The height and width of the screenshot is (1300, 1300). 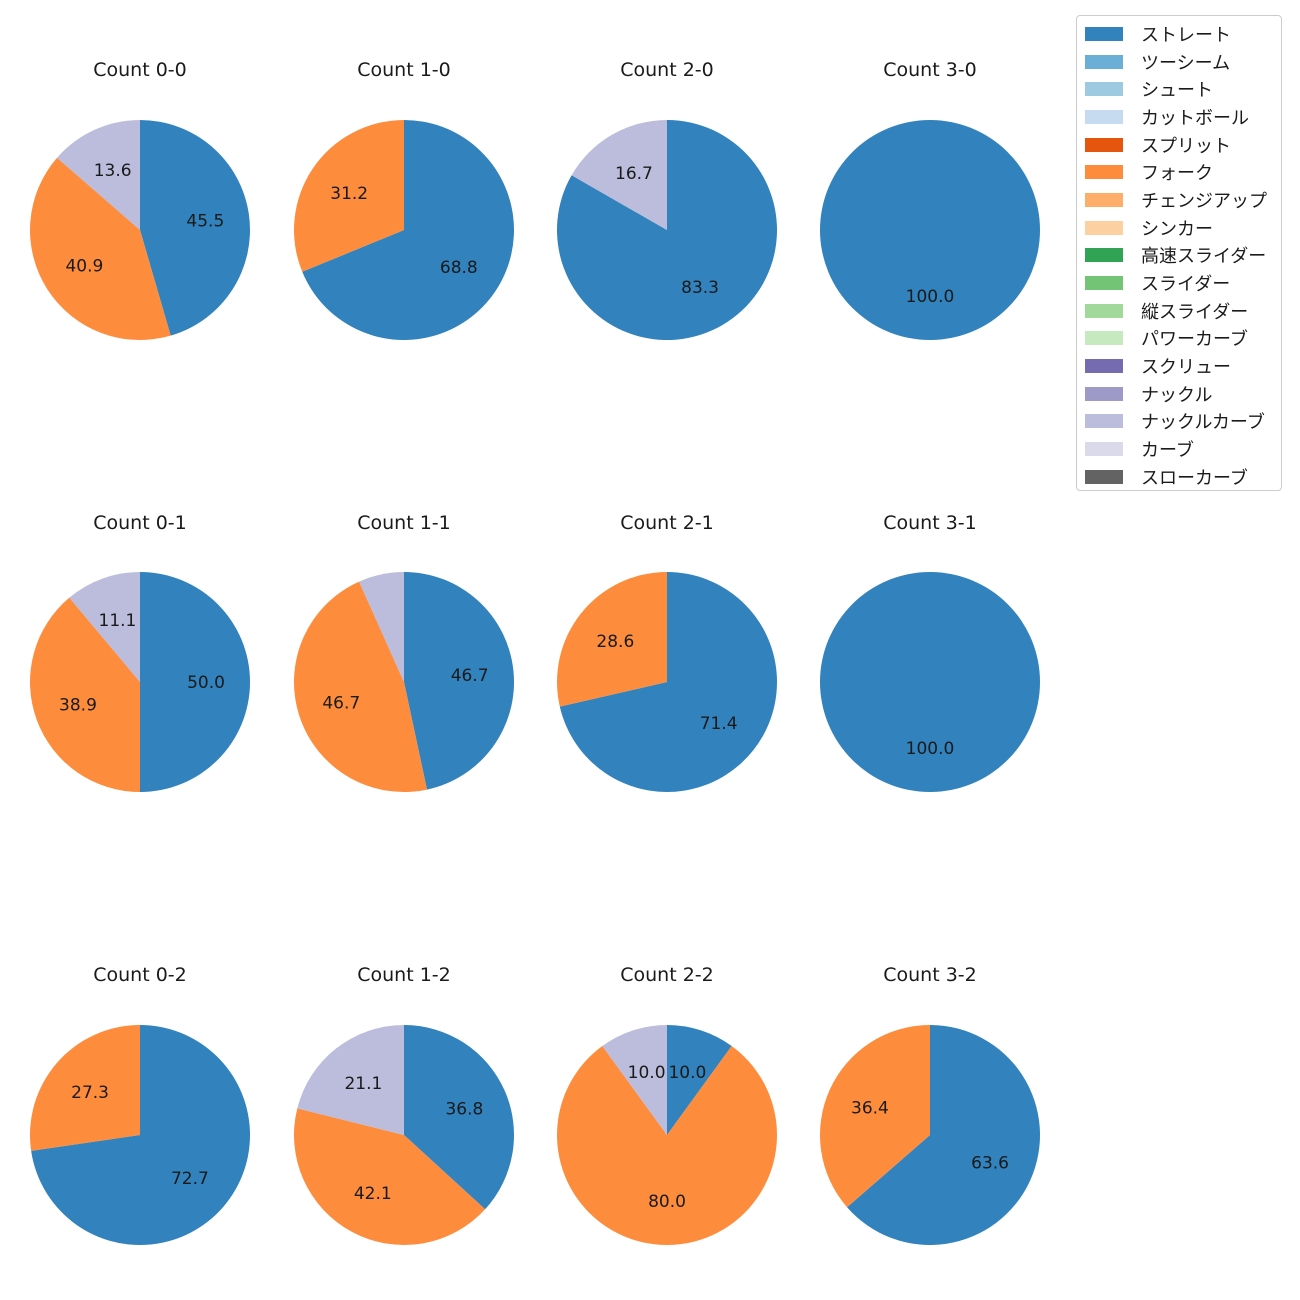 What do you see at coordinates (1177, 174) in the screenshot?
I see `legend-label: フォーク` at bounding box center [1177, 174].